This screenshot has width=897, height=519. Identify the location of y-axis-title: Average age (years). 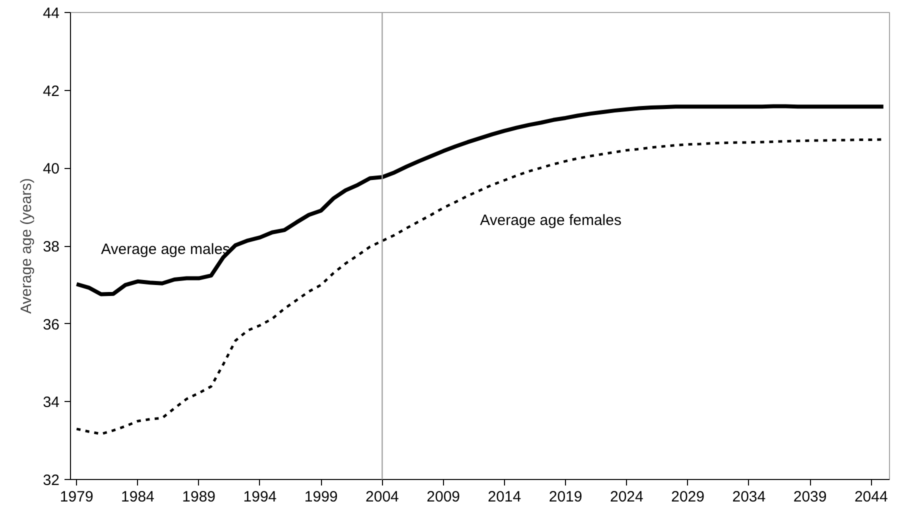
(26, 246).